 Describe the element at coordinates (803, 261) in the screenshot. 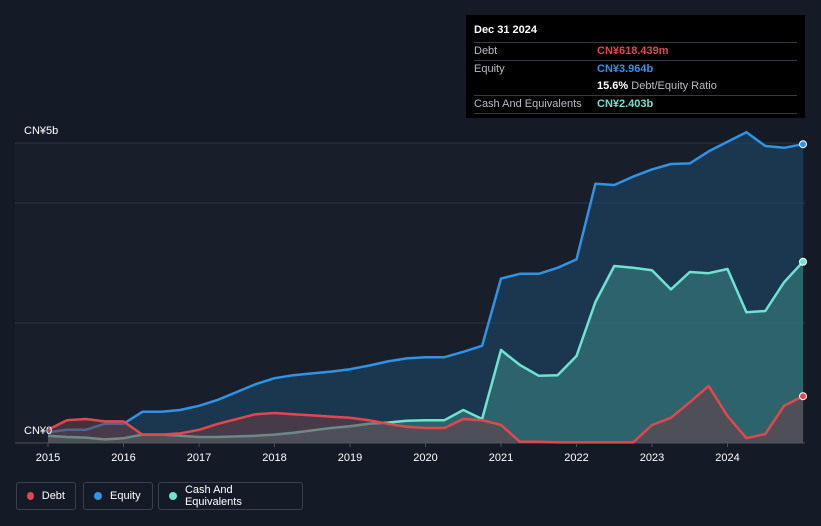

I see `cash-and-equivalents-end-point` at that location.